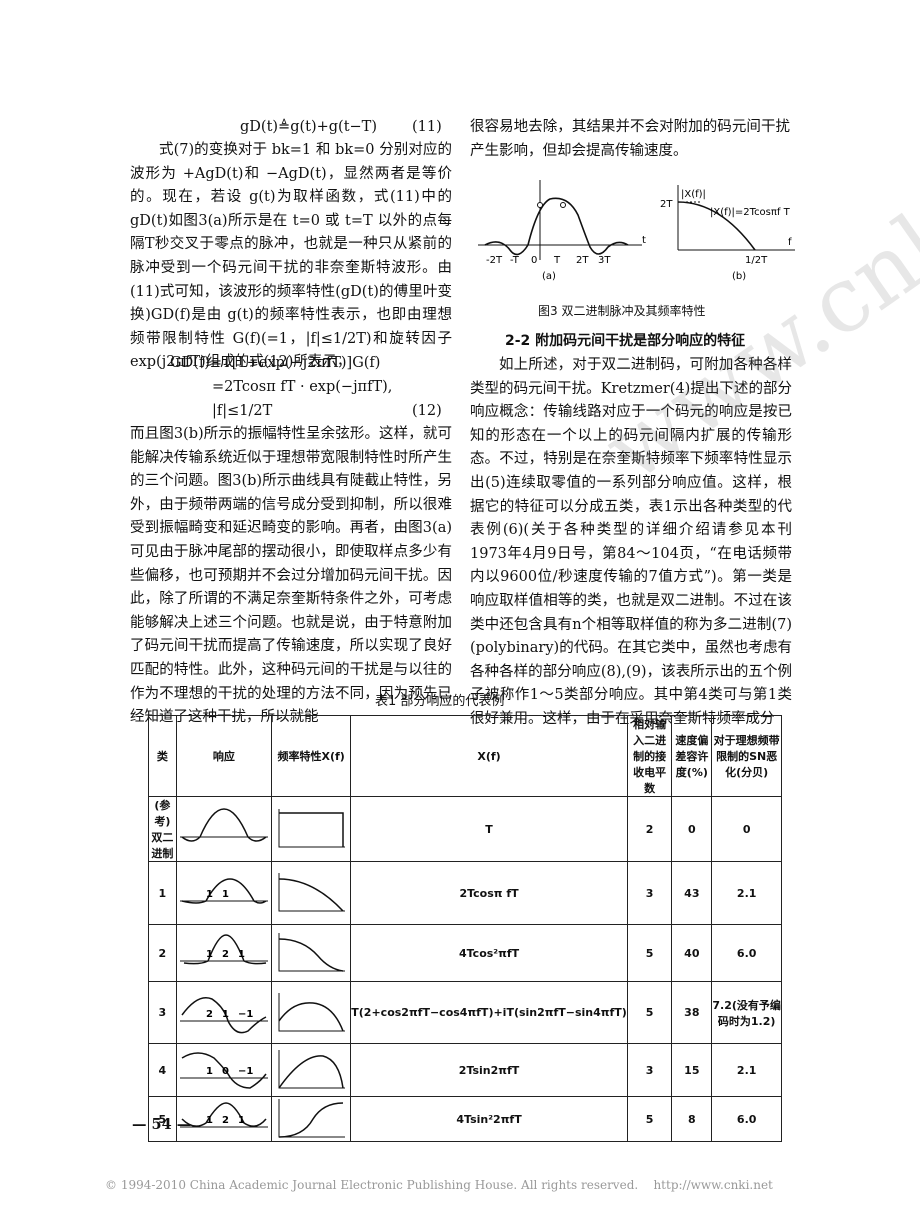 This screenshot has width=920, height=1218. I want to click on header-cell: X(f), so click(489, 756).